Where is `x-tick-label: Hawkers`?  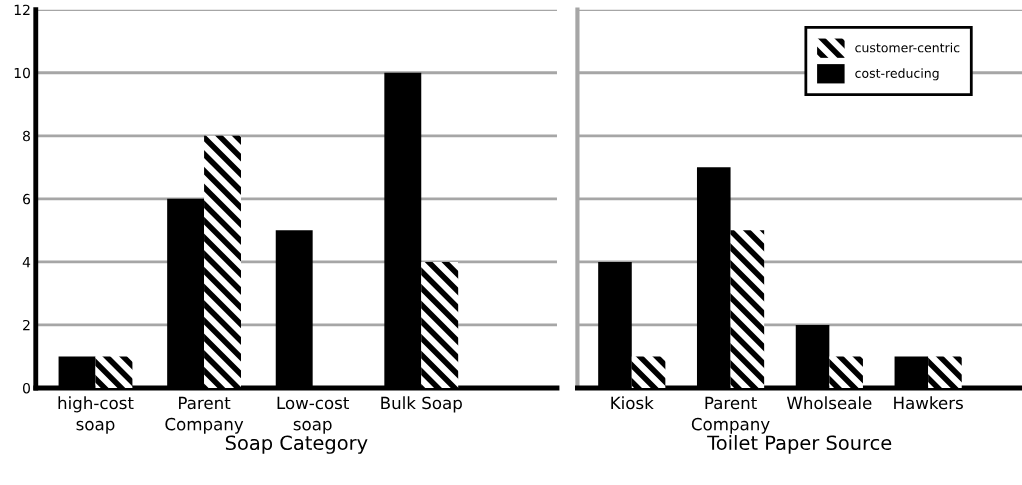 x-tick-label: Hawkers is located at coordinates (928, 403).